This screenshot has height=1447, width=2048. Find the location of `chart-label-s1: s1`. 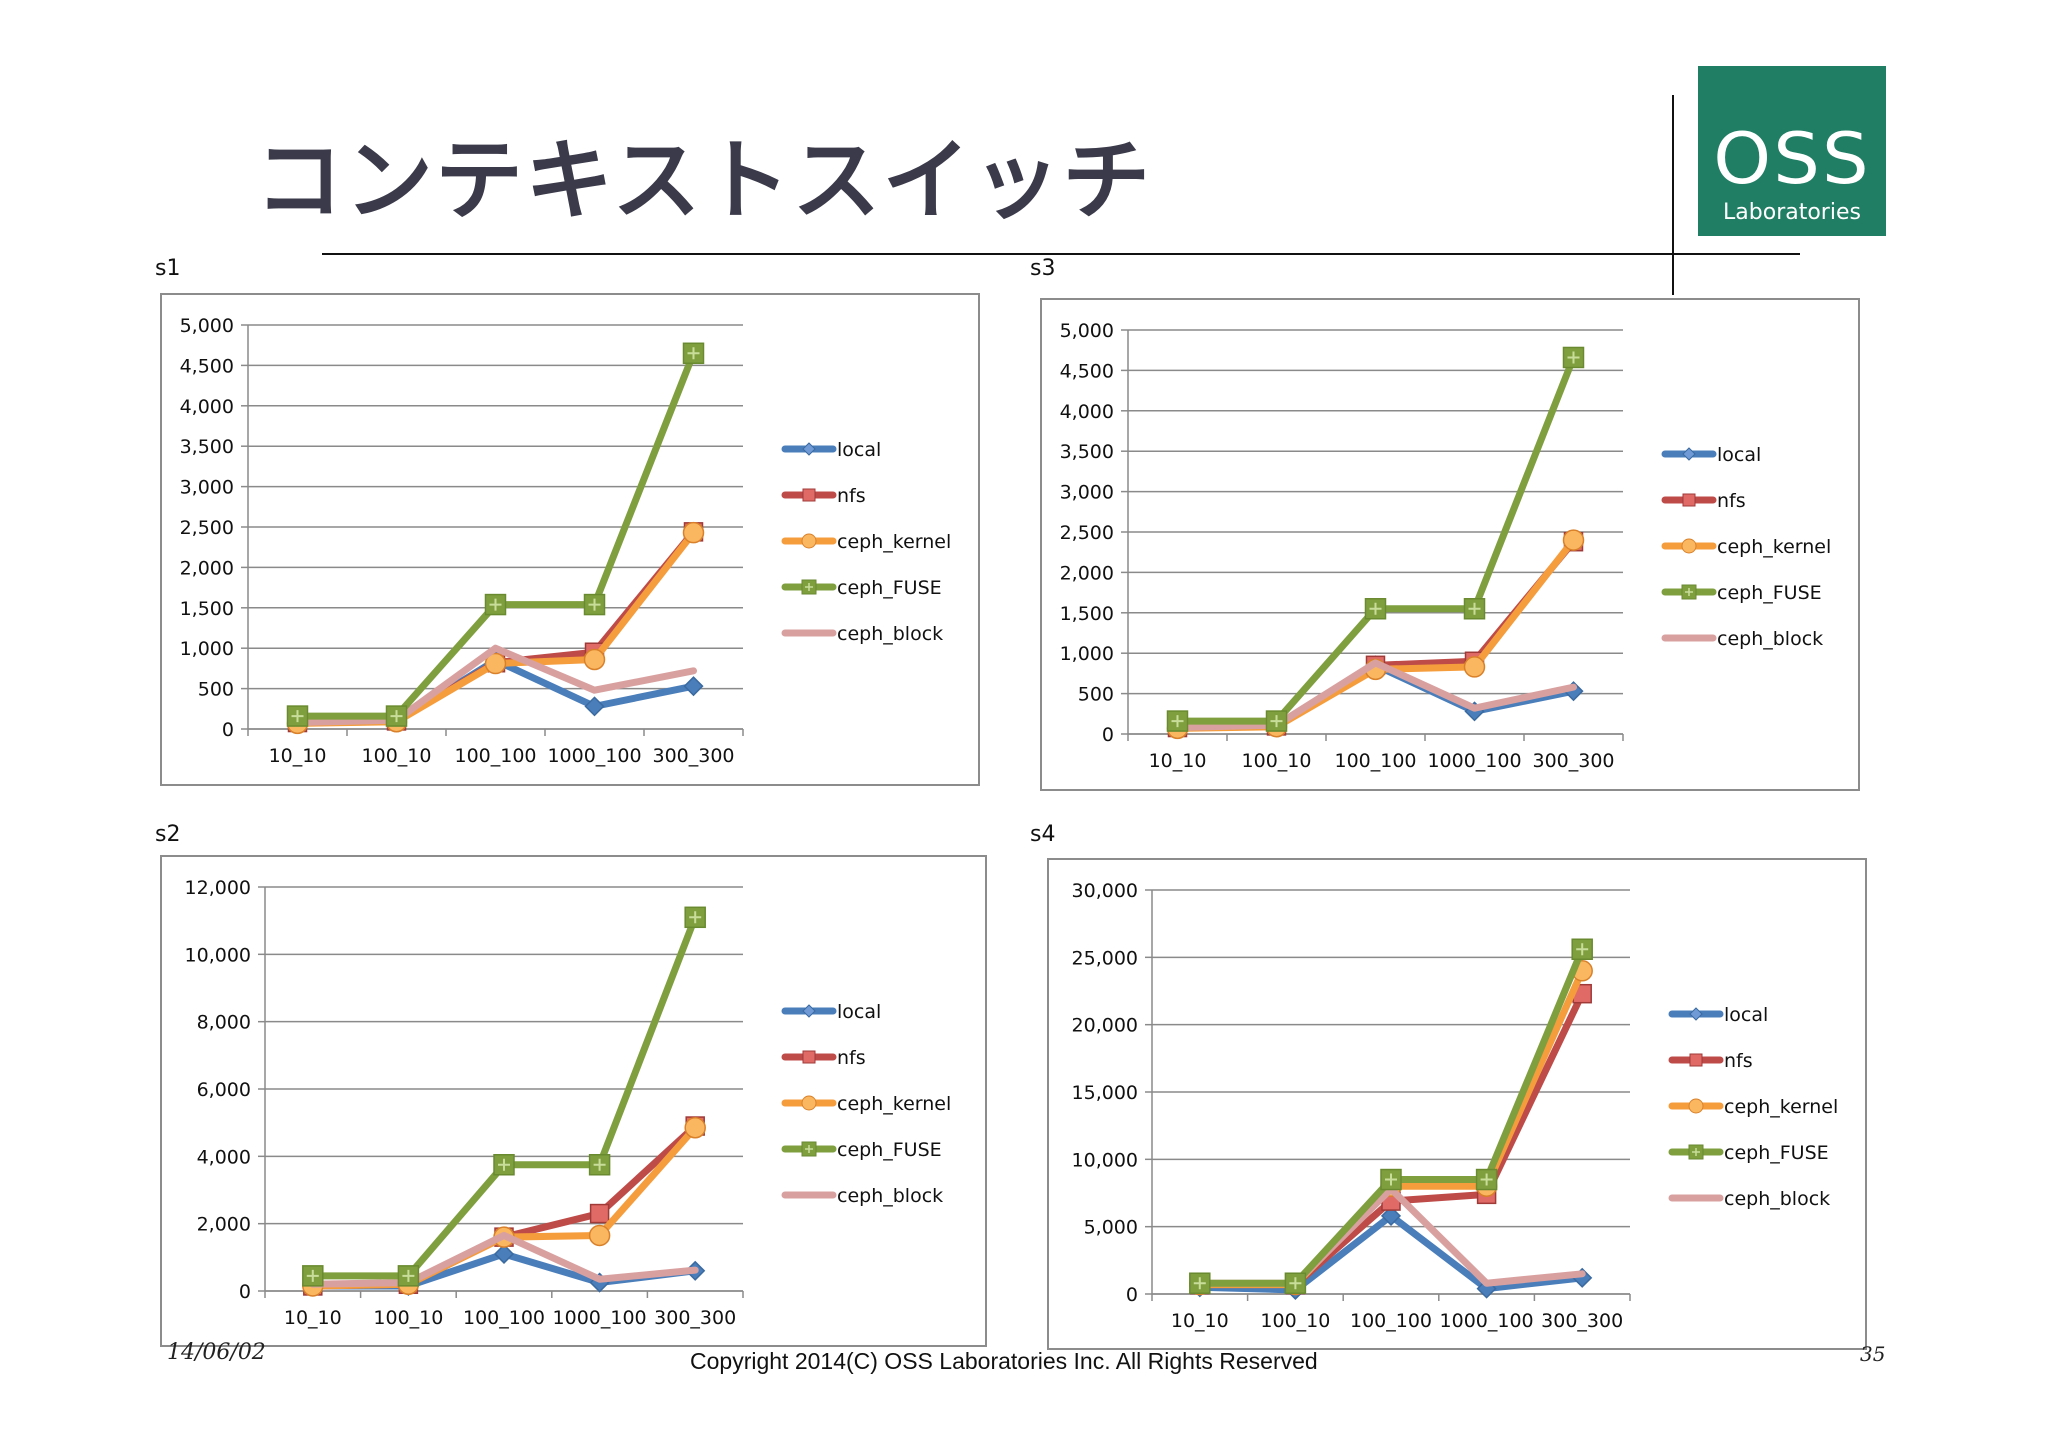

chart-label-s1: s1 is located at coordinates (168, 268).